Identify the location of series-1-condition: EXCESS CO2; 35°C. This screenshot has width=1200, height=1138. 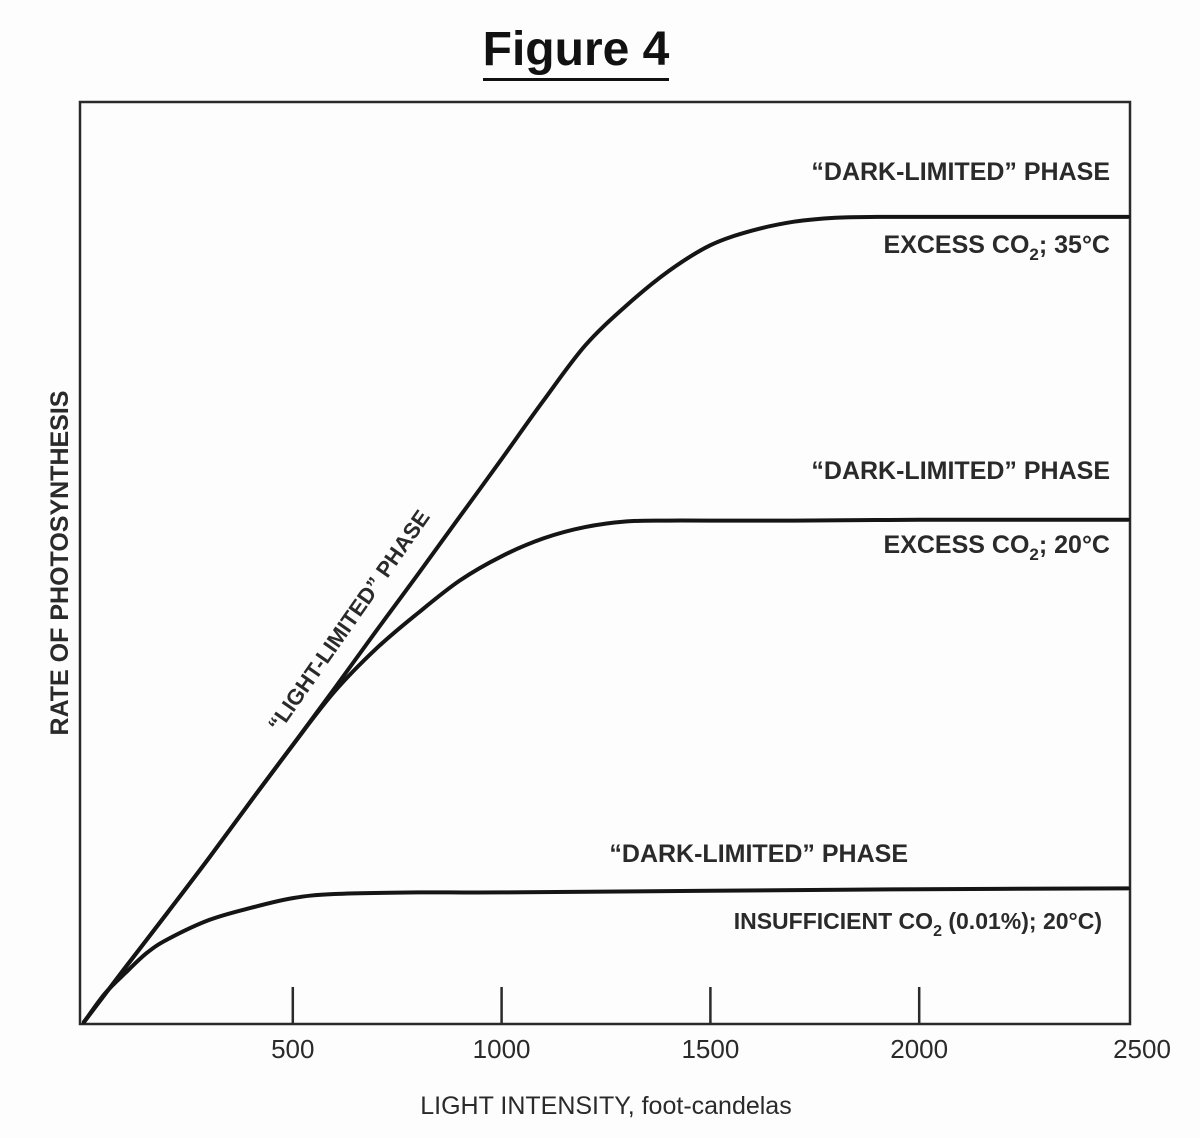
(997, 247).